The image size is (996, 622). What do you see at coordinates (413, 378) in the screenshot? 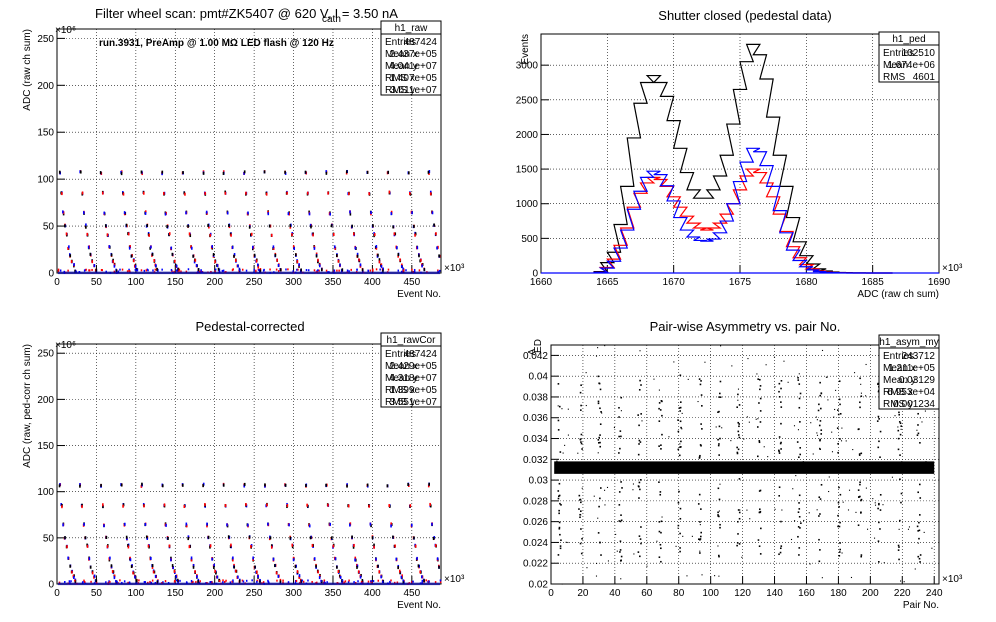
I see `stats-value: 4.318e+07` at bounding box center [413, 378].